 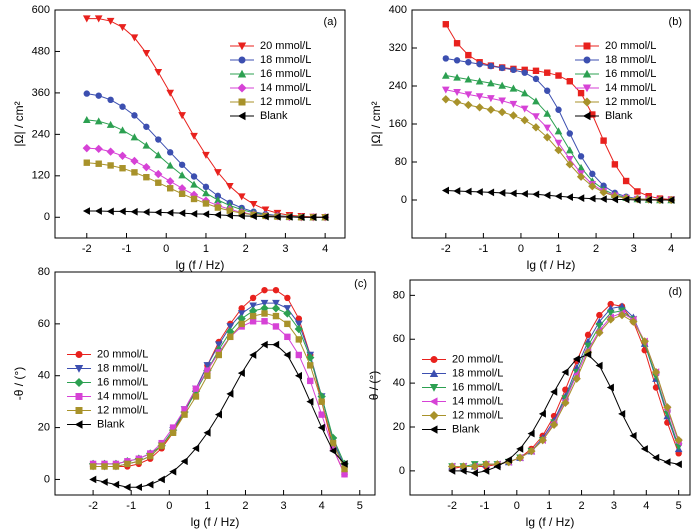 I want to click on x-tick-label: 2, so click(x=581, y=506).